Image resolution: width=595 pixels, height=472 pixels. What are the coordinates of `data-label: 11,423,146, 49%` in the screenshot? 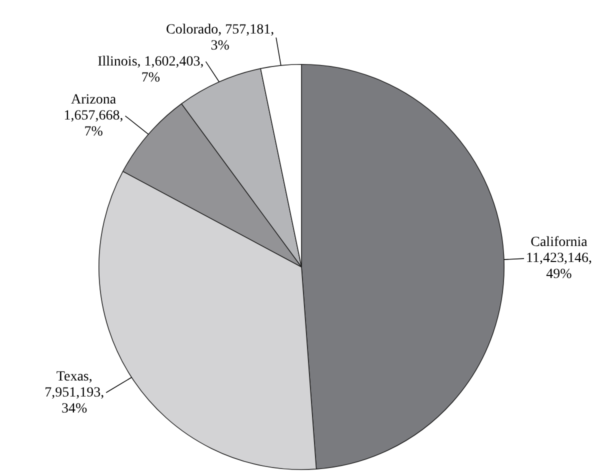 It's located at (559, 266).